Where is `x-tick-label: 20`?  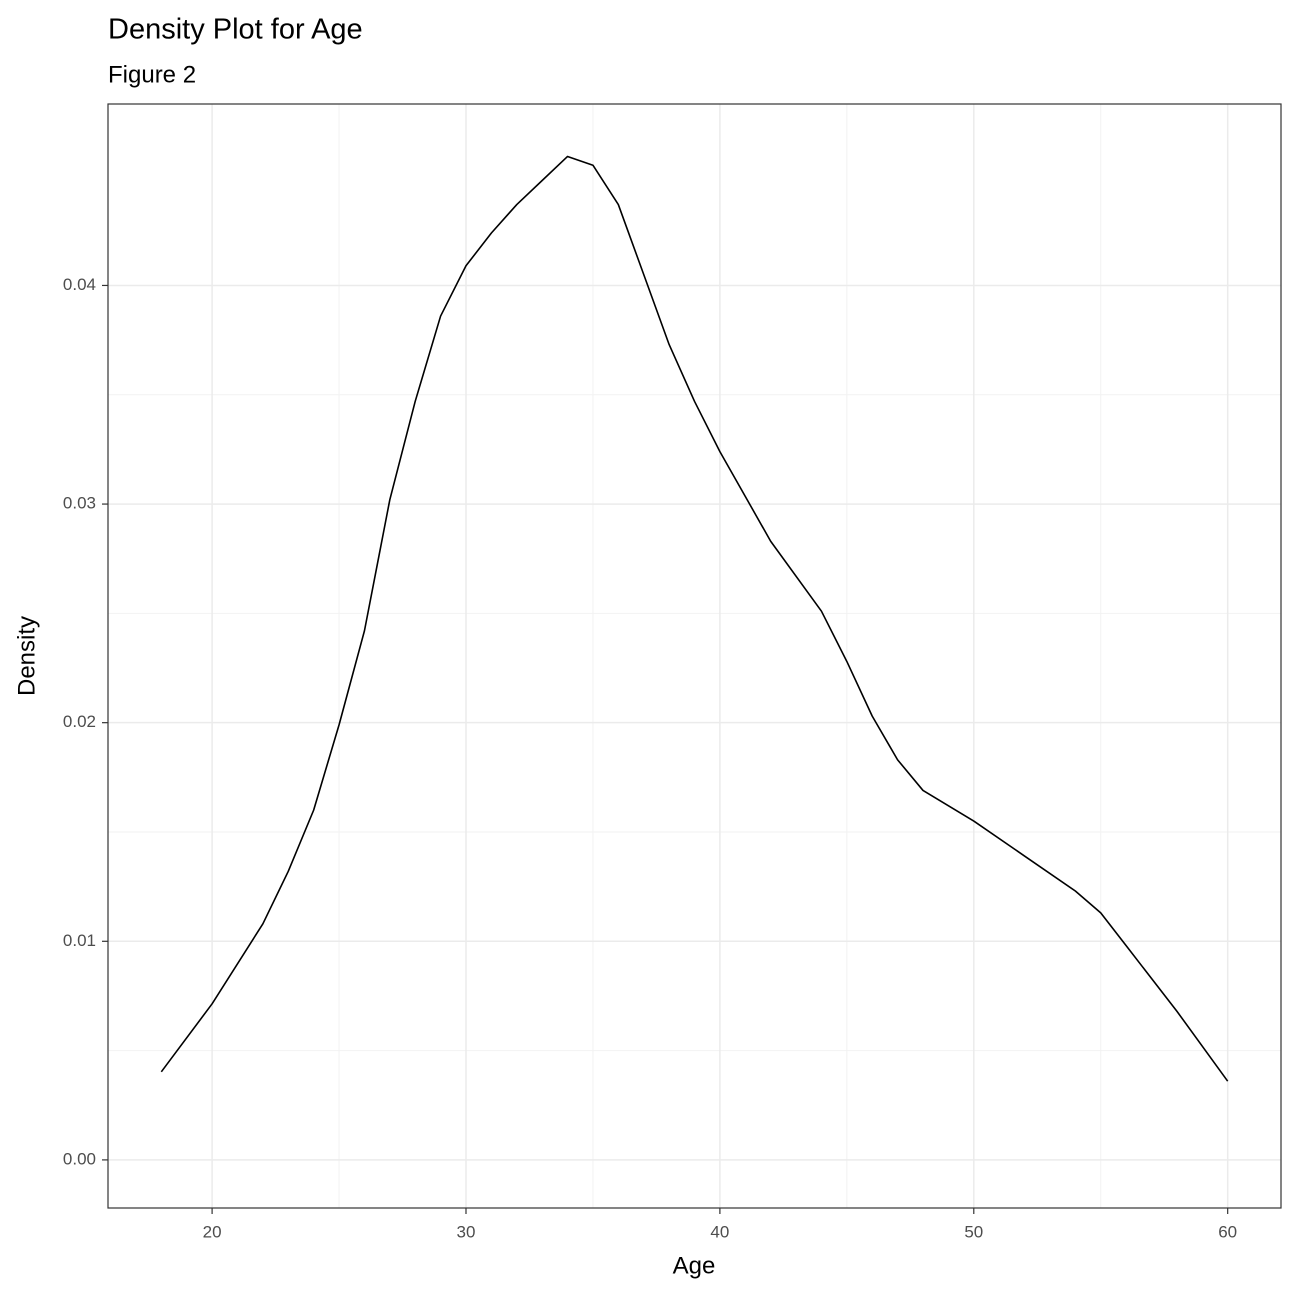
x-tick-label: 20 is located at coordinates (212, 1231).